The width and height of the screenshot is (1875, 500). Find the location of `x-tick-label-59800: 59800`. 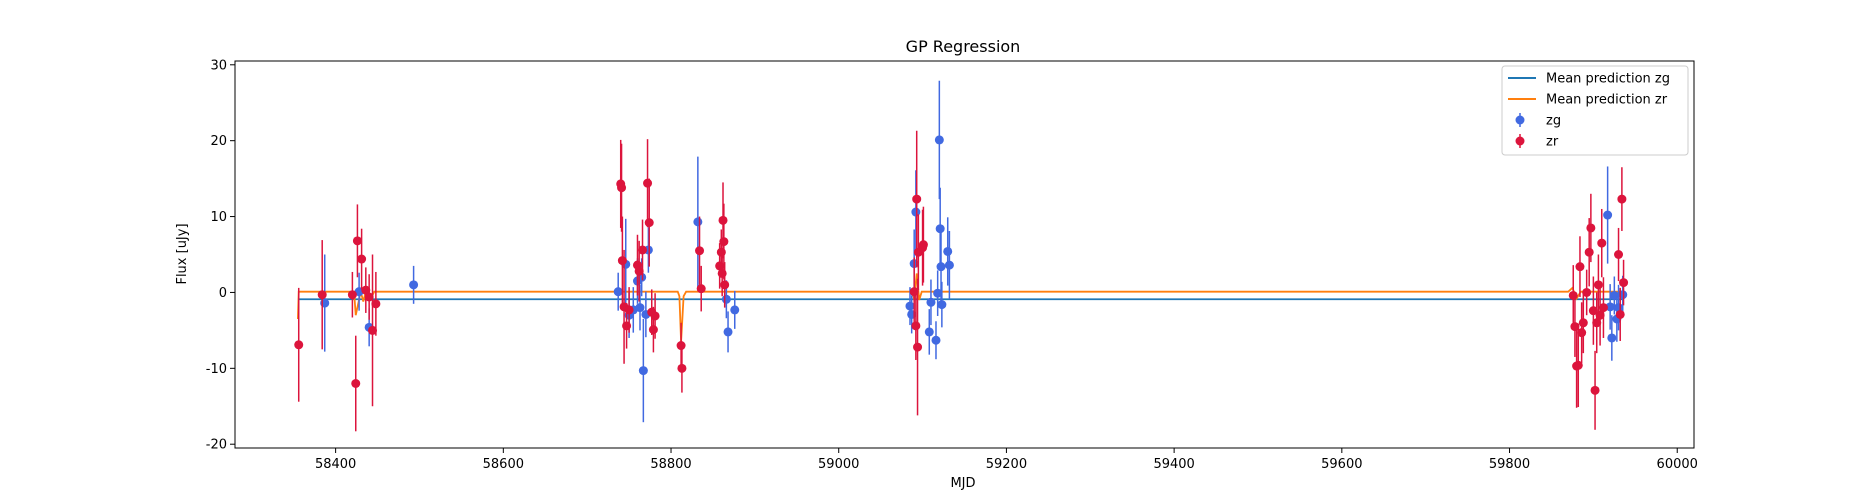

x-tick-label-59800: 59800 is located at coordinates (1509, 464).